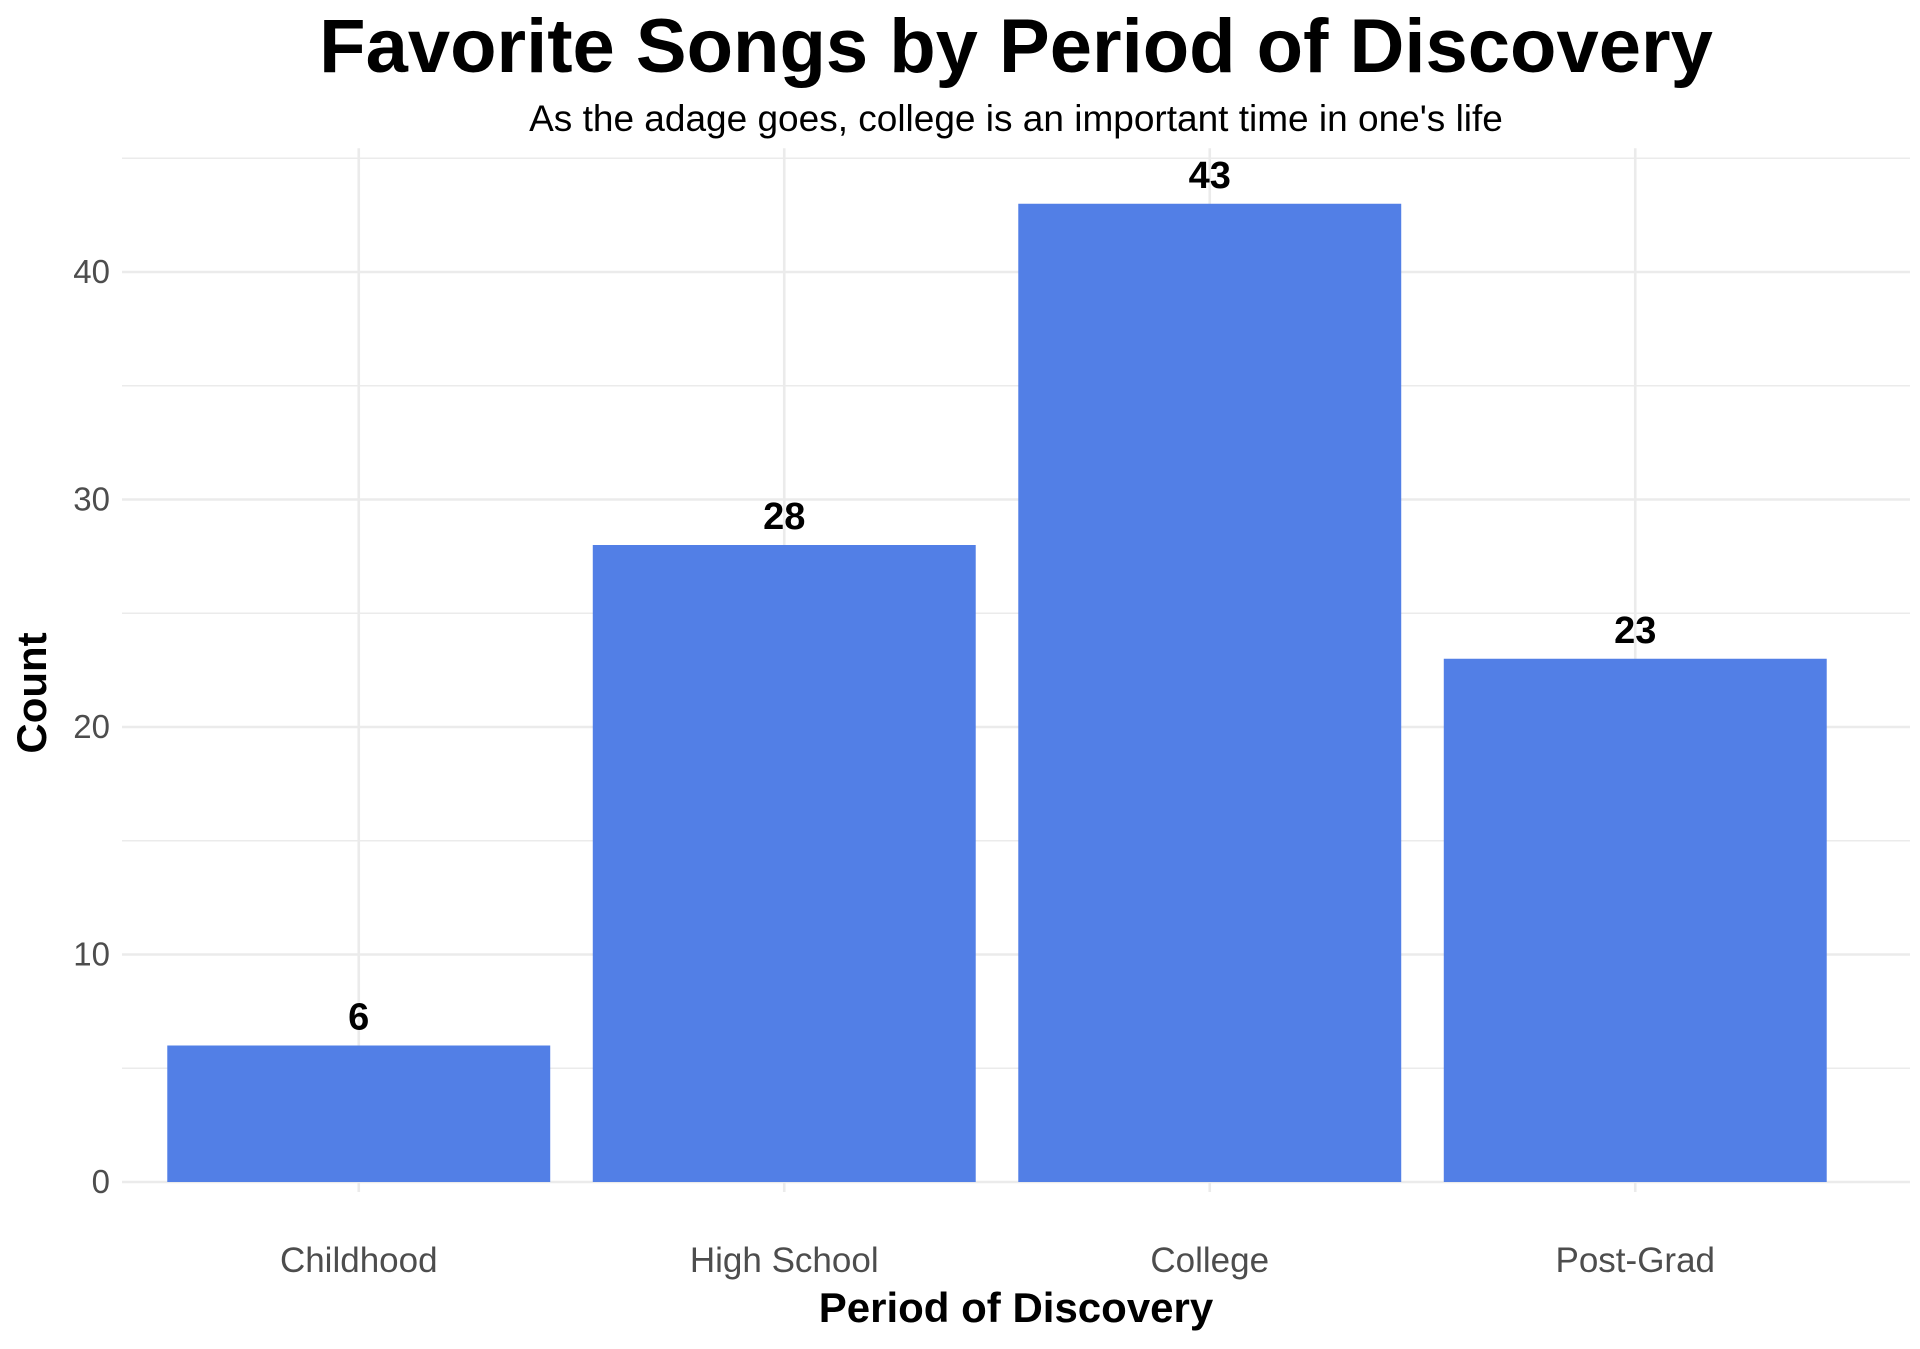 The height and width of the screenshot is (1349, 1920). I want to click on chart-title: Favorite Songs by Period of Discovery, so click(1016, 46).